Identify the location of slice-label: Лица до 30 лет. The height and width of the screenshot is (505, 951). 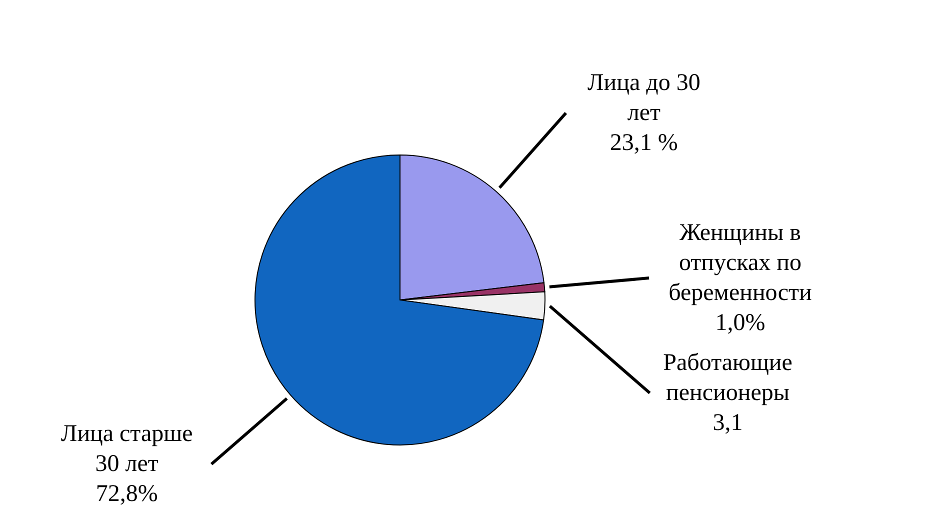
(644, 98).